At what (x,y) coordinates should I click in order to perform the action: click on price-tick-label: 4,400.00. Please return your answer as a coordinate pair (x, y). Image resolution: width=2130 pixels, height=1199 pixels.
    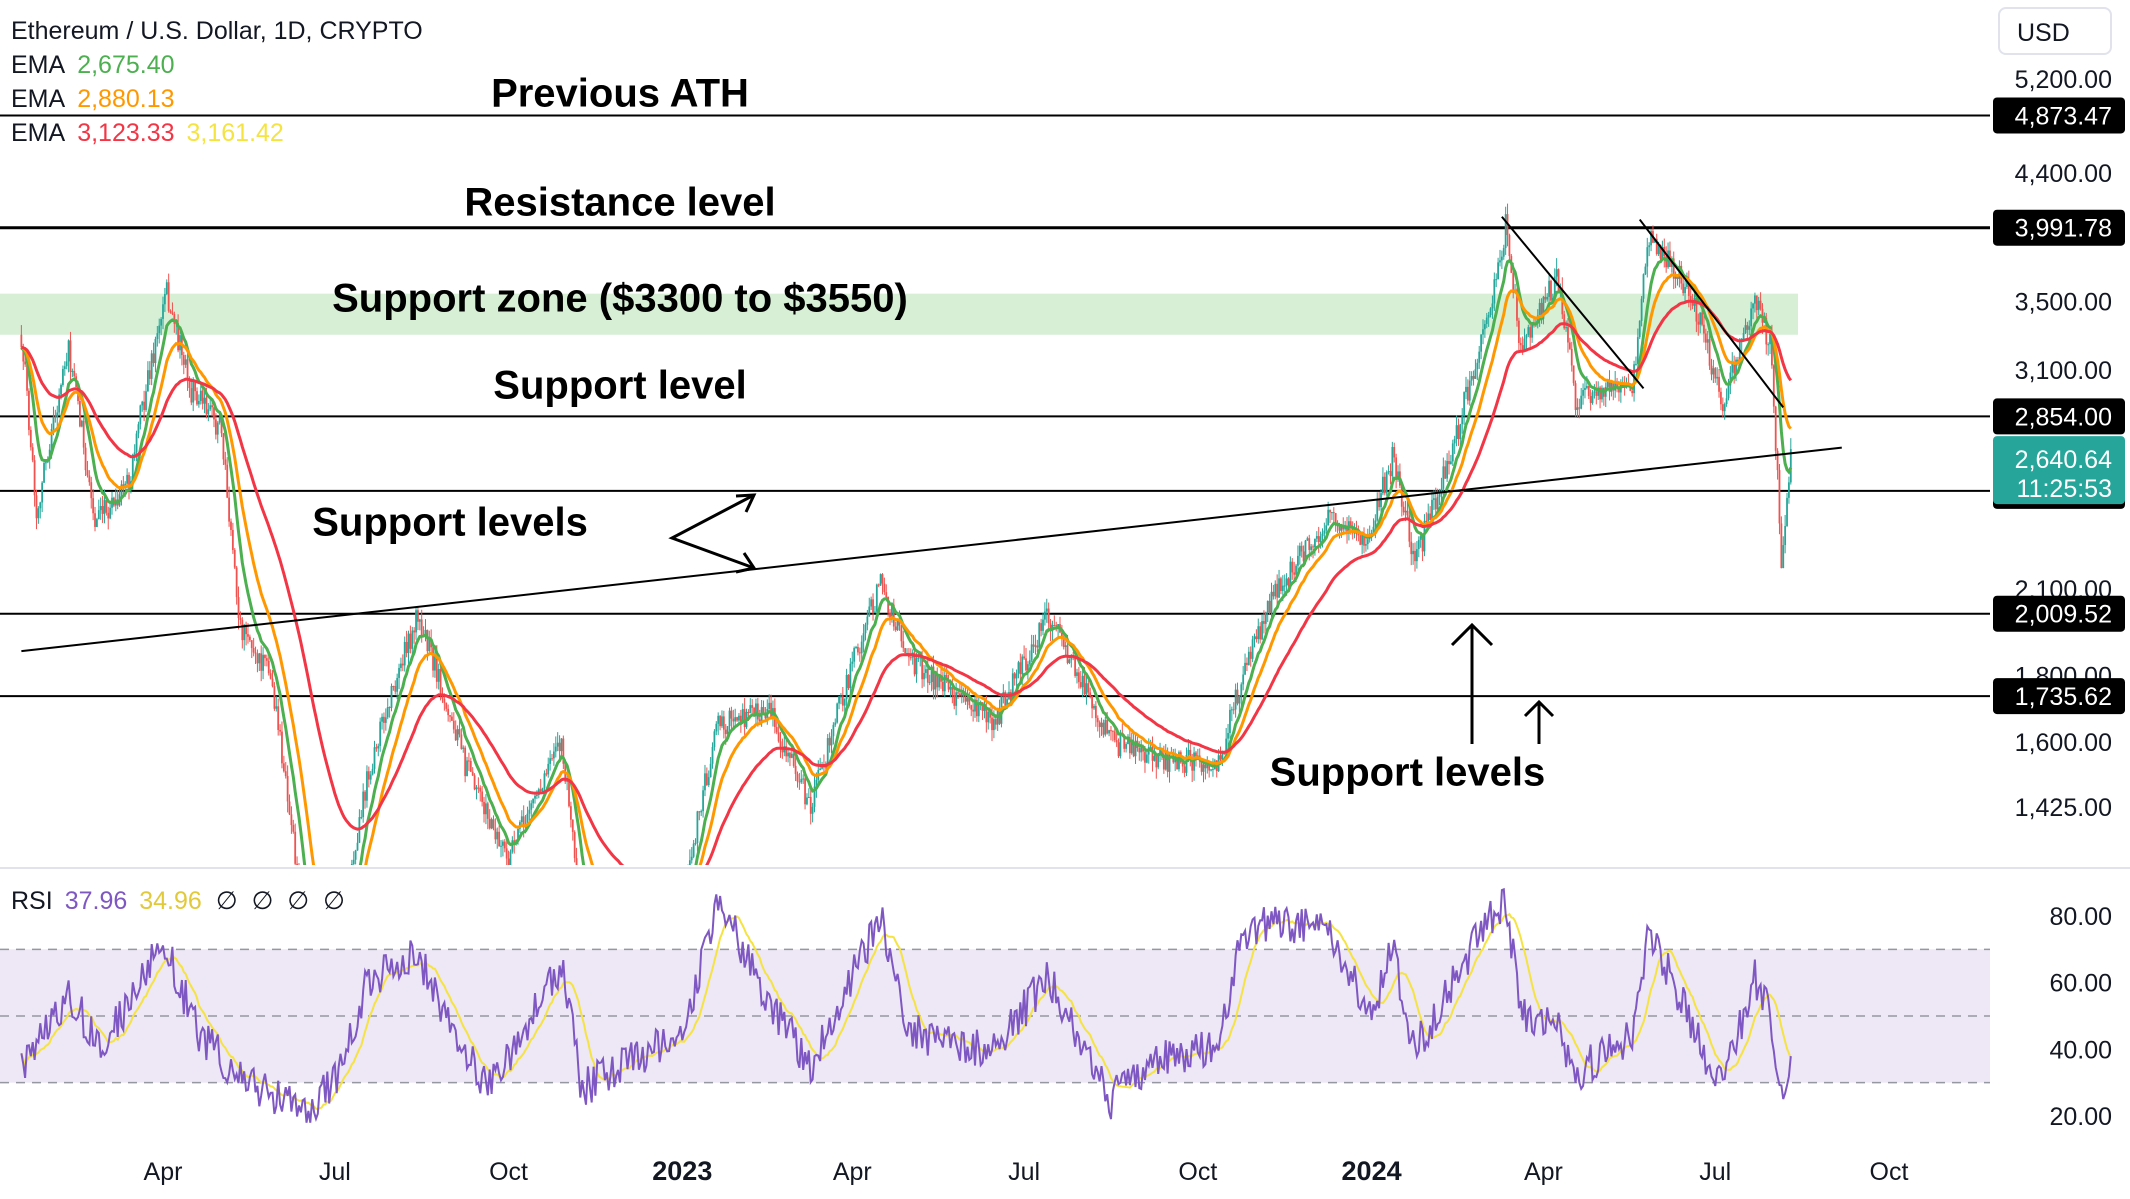
    Looking at the image, I should click on (2063, 174).